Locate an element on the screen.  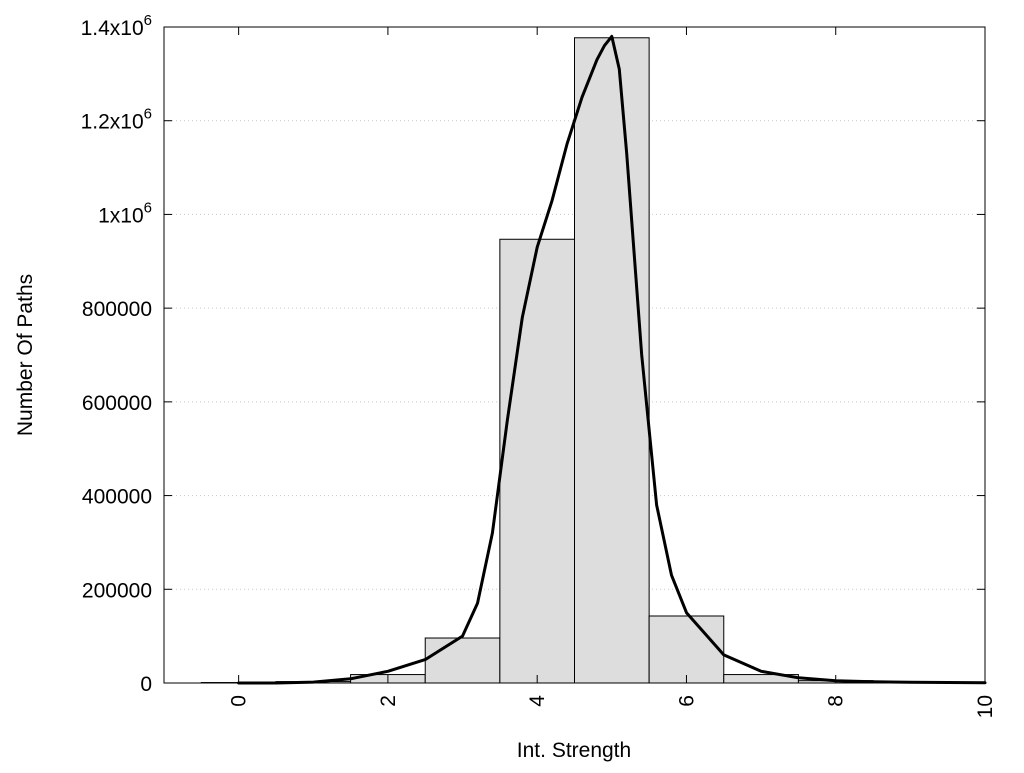
y-tick-label: 0 is located at coordinates (146, 684).